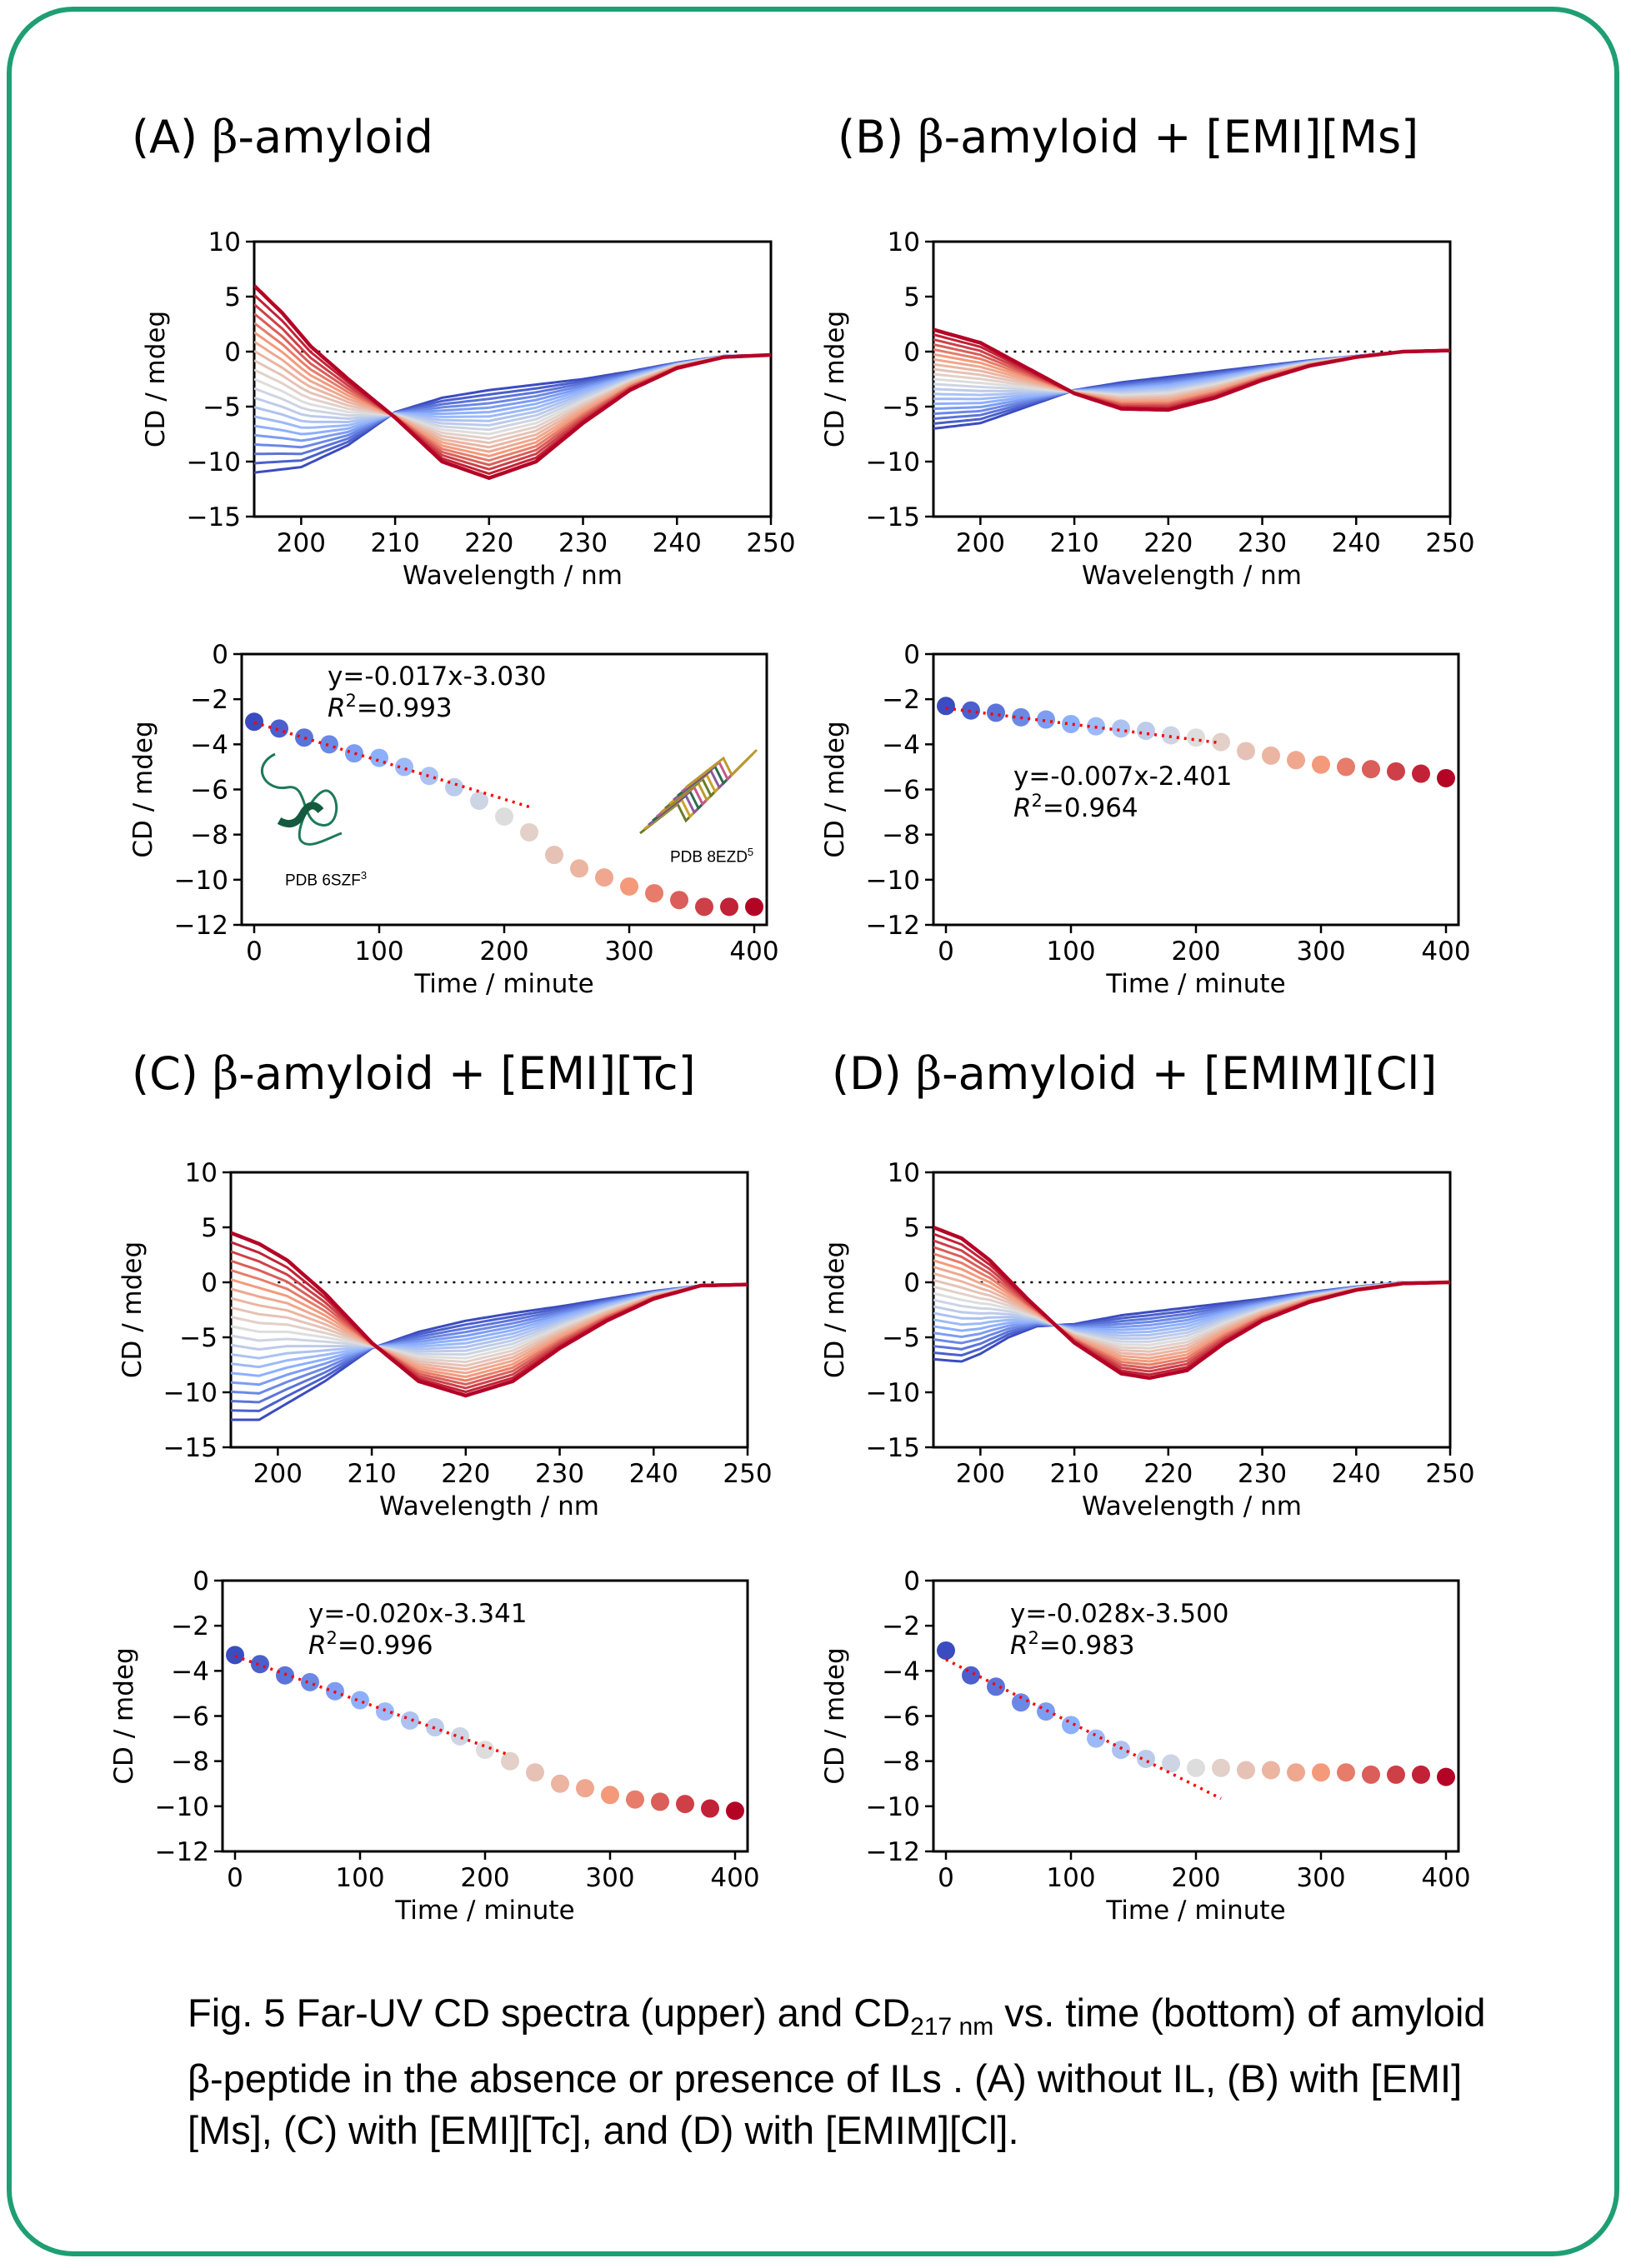 The image size is (1631, 2268). Describe the element at coordinates (209, 836) in the screenshot. I see `y-tick-label: −8` at that location.